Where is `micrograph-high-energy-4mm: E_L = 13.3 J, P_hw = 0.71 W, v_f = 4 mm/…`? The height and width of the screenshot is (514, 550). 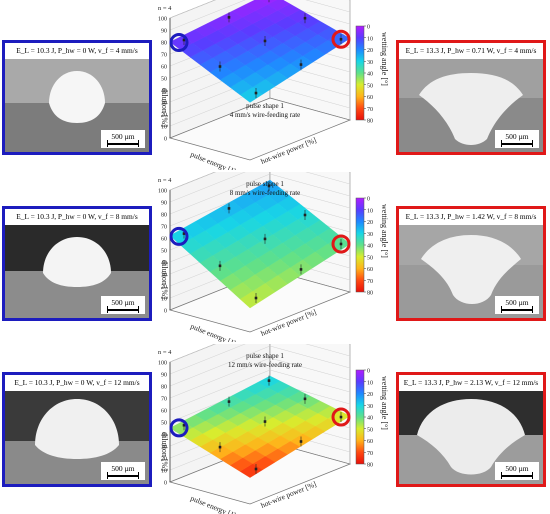 micrograph-high-energy-4mm: E_L = 13.3 J, P_hw = 0.71 W, v_f = 4 mm/… is located at coordinates (471, 97).